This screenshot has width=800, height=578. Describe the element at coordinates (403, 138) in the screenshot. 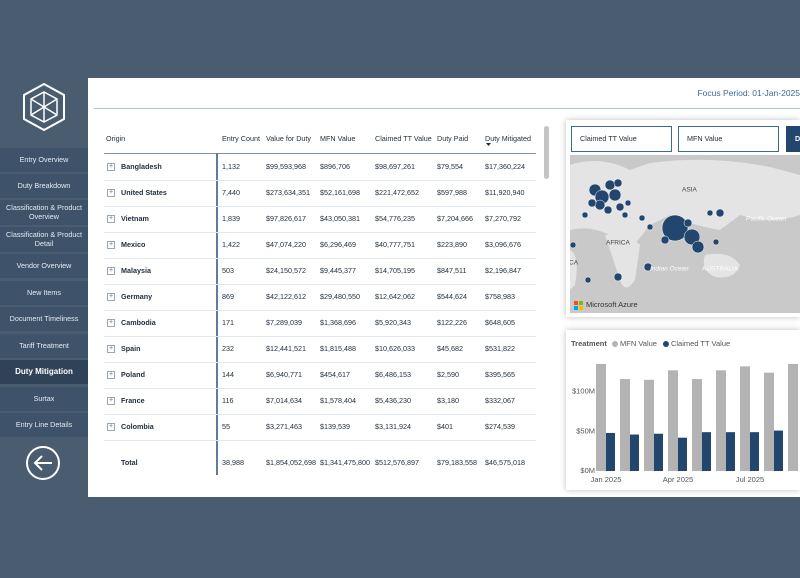

I see `column-header: Claimed TT Value` at that location.